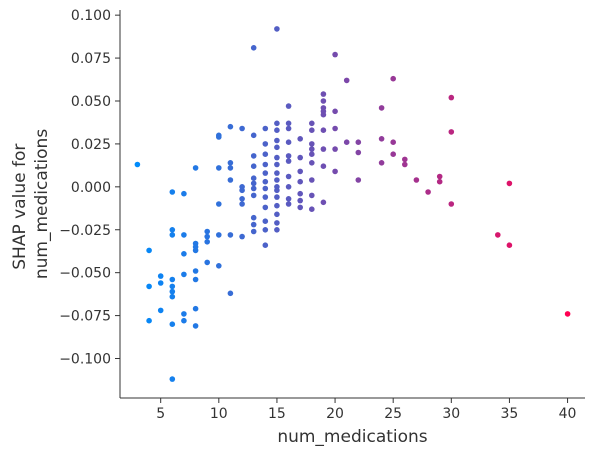  What do you see at coordinates (85, 231) in the screenshot?
I see `y-tick-label: −0.025` at bounding box center [85, 231].